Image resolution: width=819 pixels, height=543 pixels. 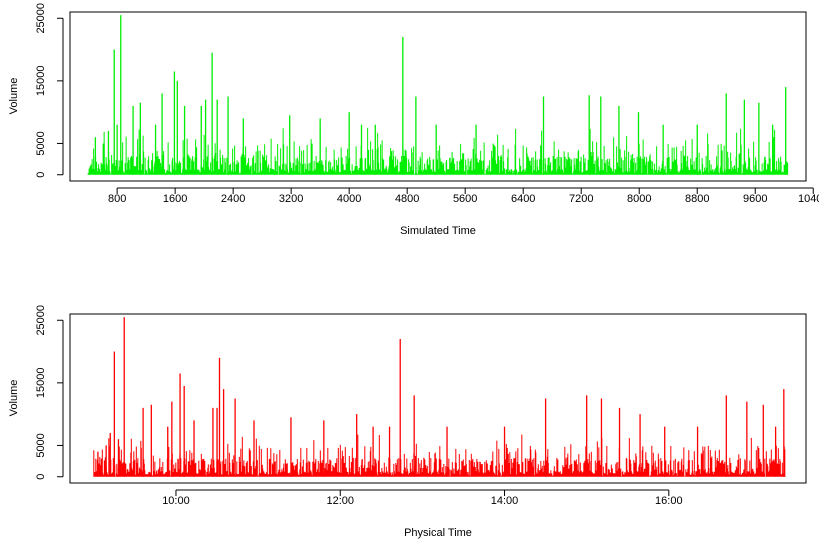 What do you see at coordinates (349, 199) in the screenshot?
I see `x-tick-label: 4000` at bounding box center [349, 199].